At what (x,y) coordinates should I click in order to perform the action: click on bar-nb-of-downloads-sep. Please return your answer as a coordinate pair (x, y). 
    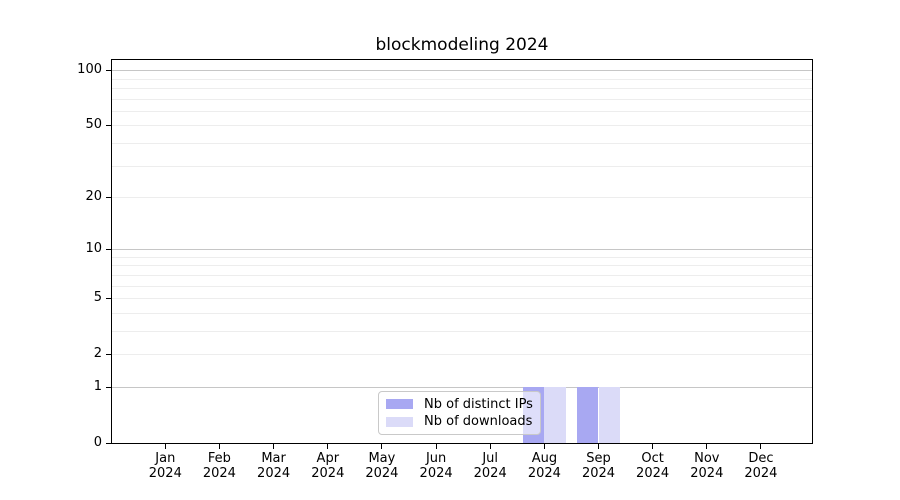
    Looking at the image, I should click on (609, 415).